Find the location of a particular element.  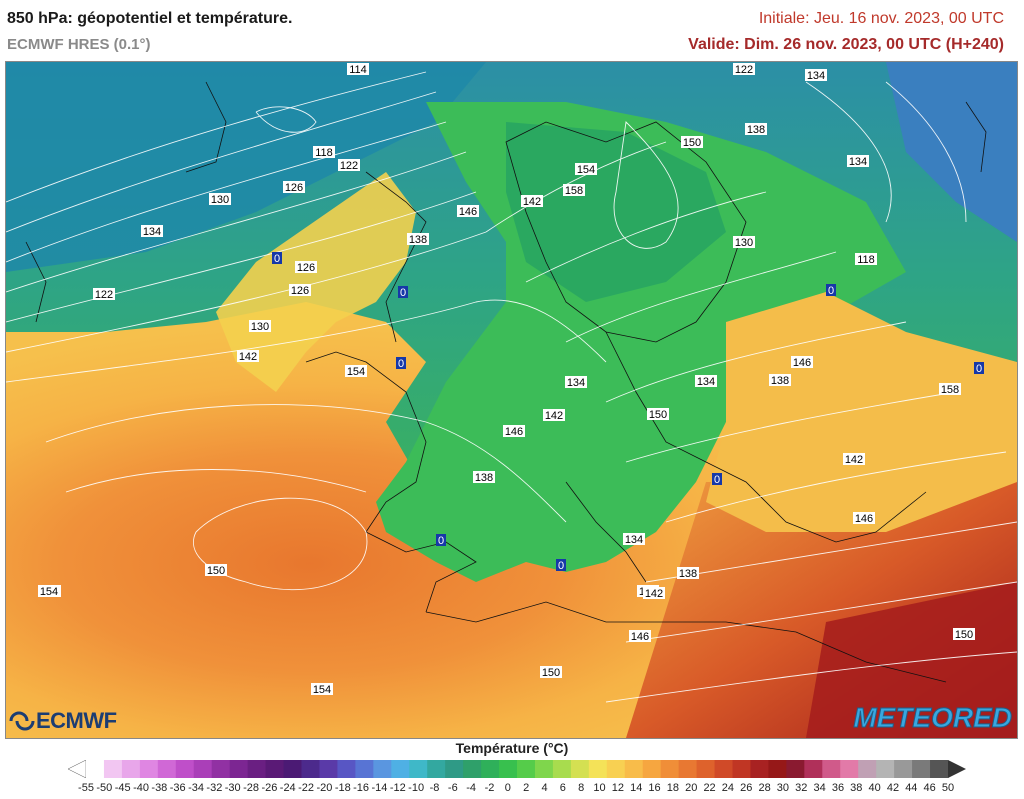

colorbar-tick-label: -4 is located at coordinates (471, 788).